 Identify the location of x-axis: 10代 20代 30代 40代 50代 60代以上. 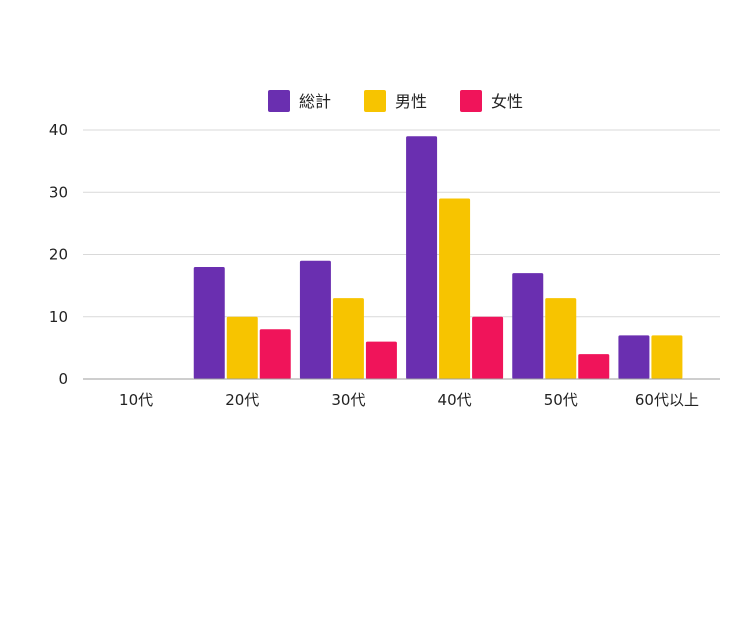
(409, 400).